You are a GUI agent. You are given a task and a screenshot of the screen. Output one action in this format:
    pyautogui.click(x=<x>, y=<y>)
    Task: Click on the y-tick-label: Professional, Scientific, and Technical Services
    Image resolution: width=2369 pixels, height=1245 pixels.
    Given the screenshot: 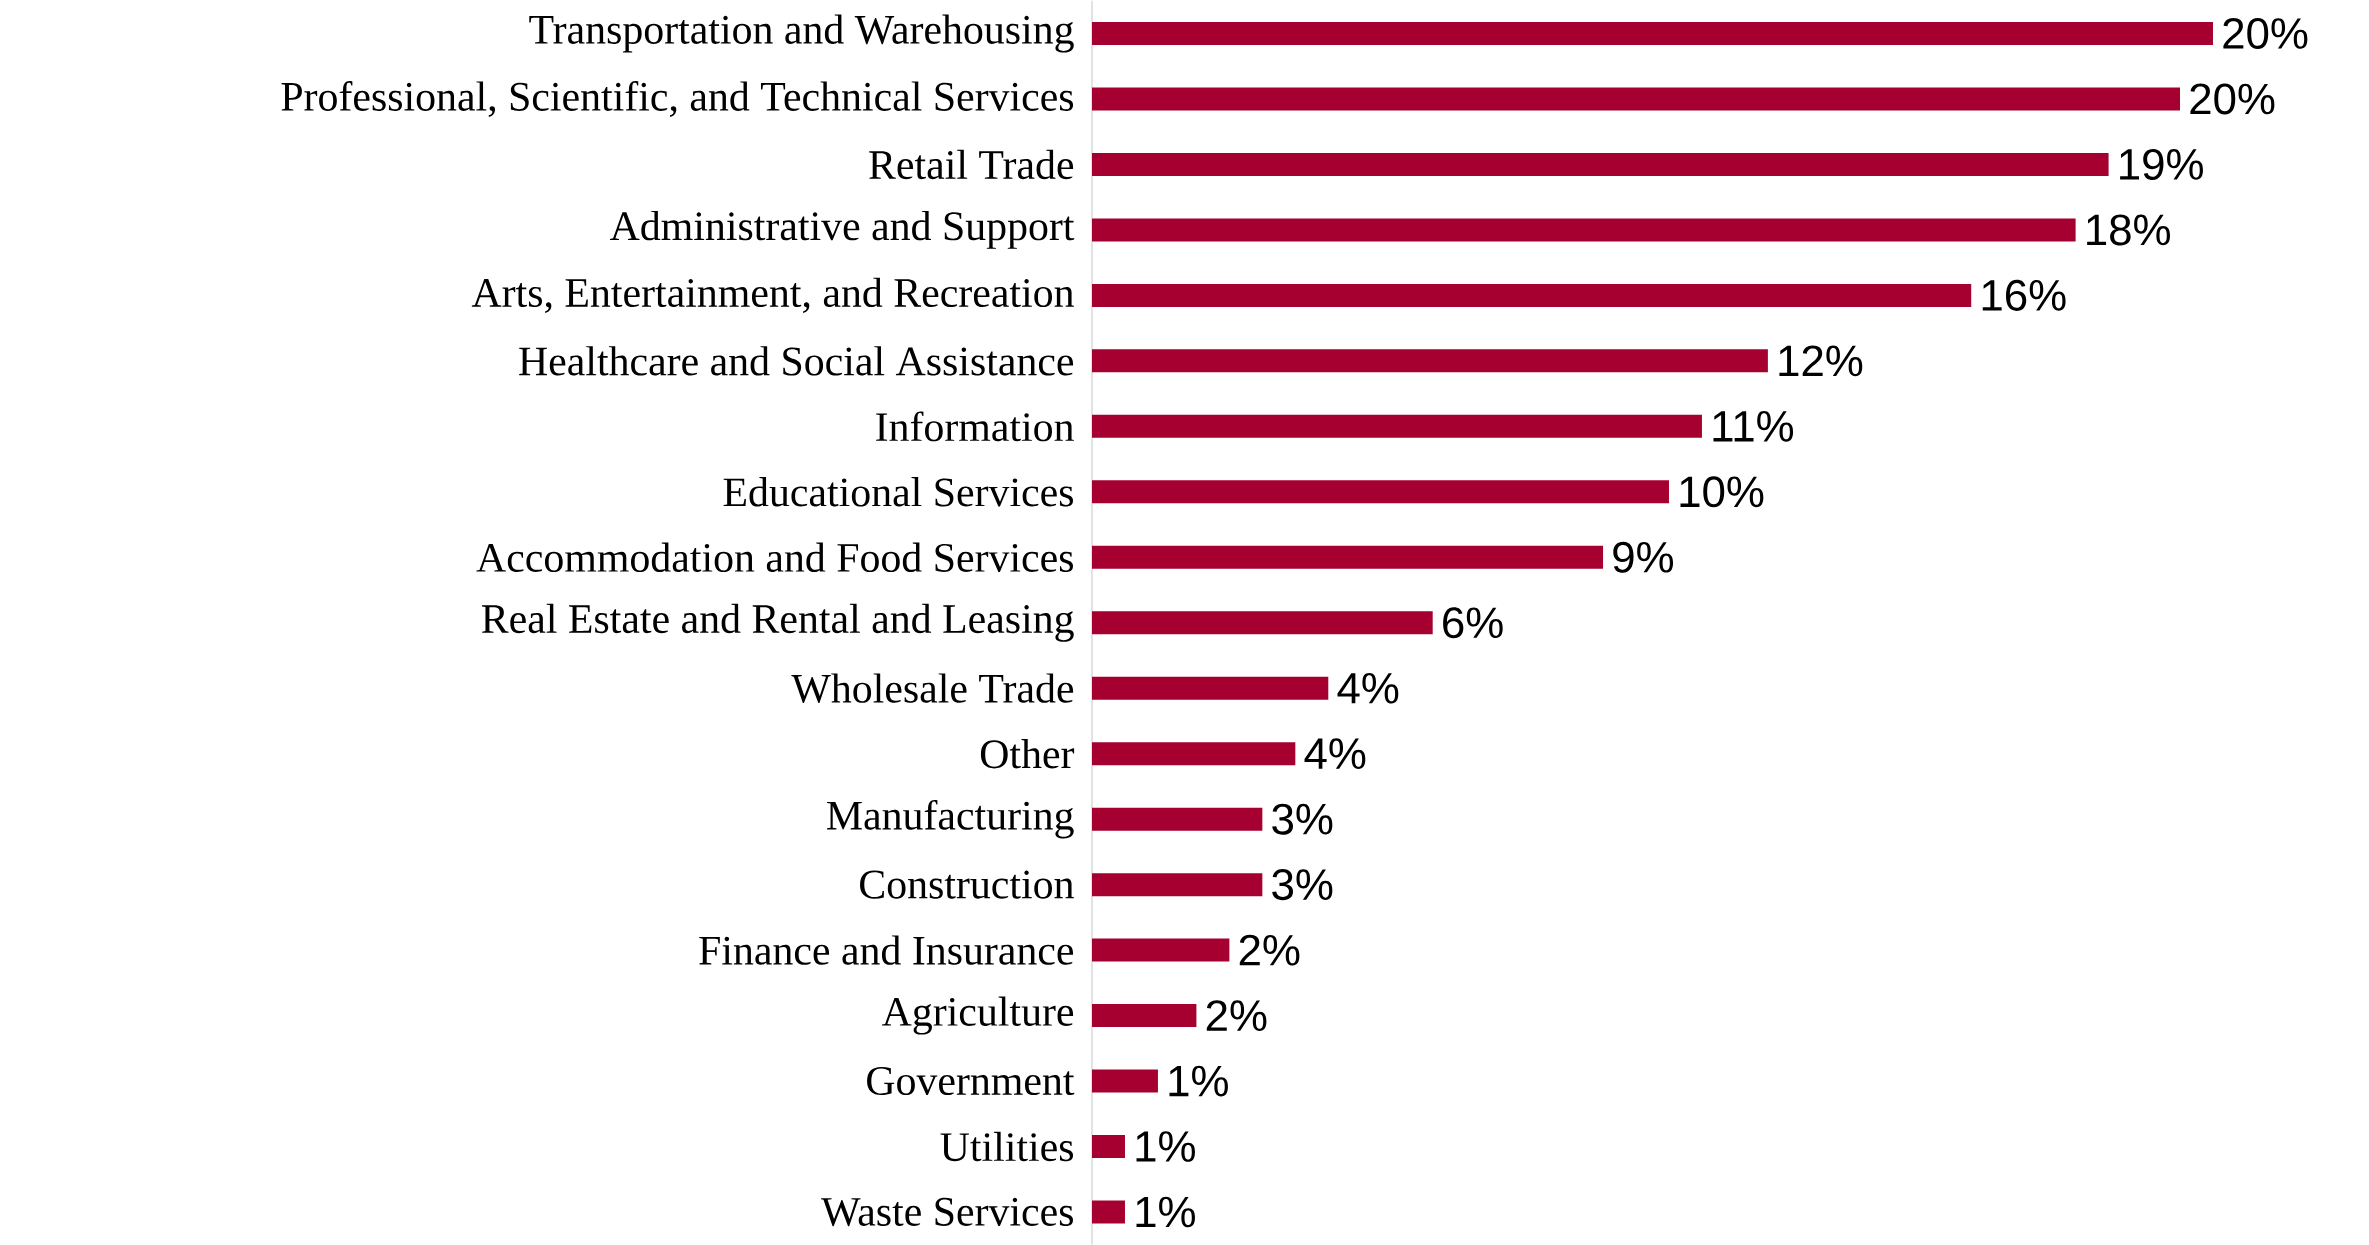 What is the action you would take?
    pyautogui.click(x=677, y=98)
    